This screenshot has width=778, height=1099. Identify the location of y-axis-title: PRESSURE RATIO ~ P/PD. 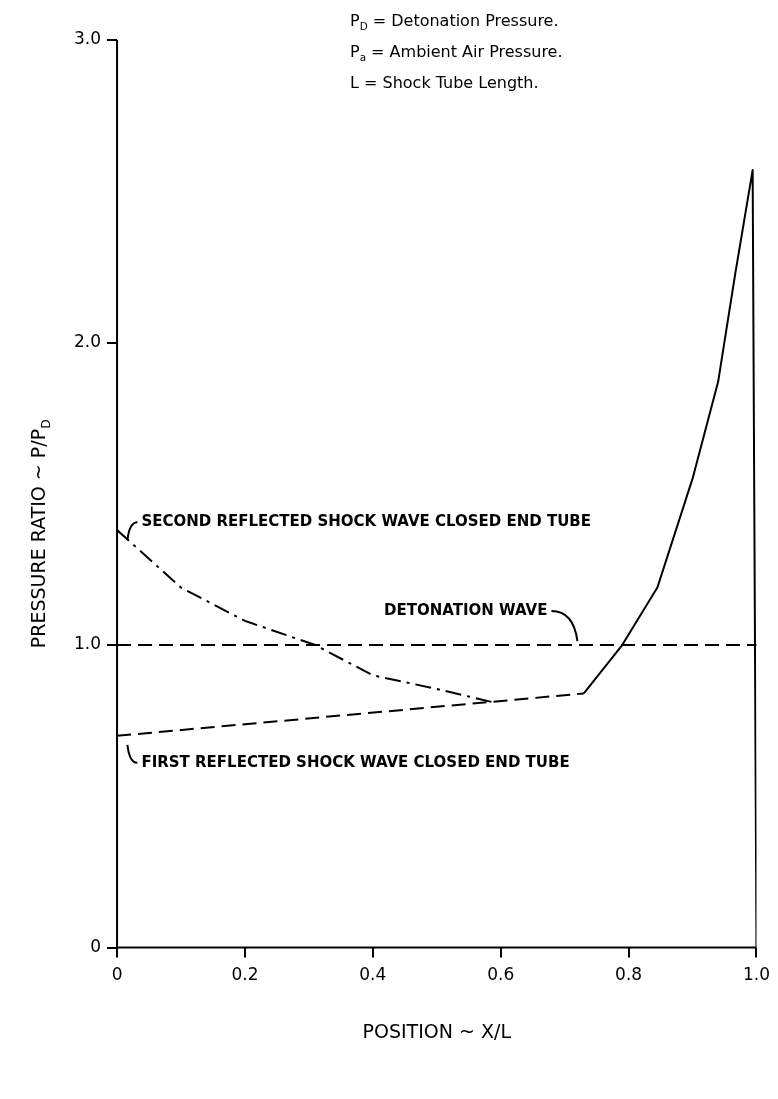
(39, 534).